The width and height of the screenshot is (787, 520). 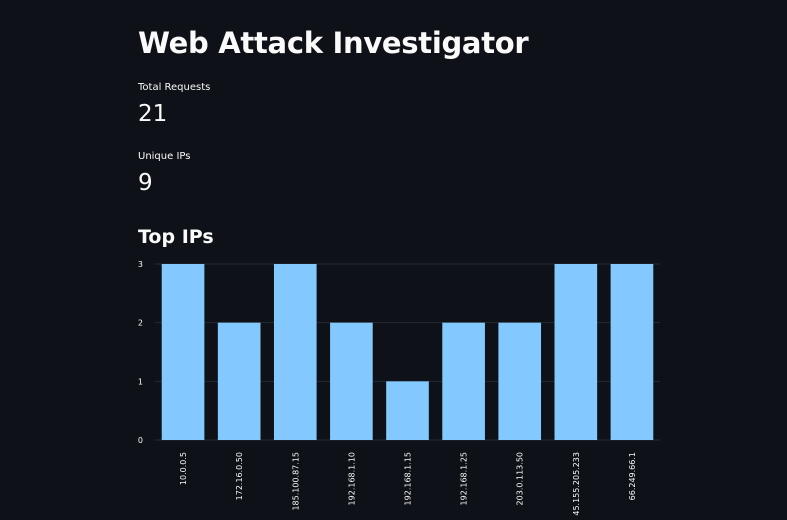 What do you see at coordinates (239, 381) in the screenshot?
I see `bar-172.16.0.50` at bounding box center [239, 381].